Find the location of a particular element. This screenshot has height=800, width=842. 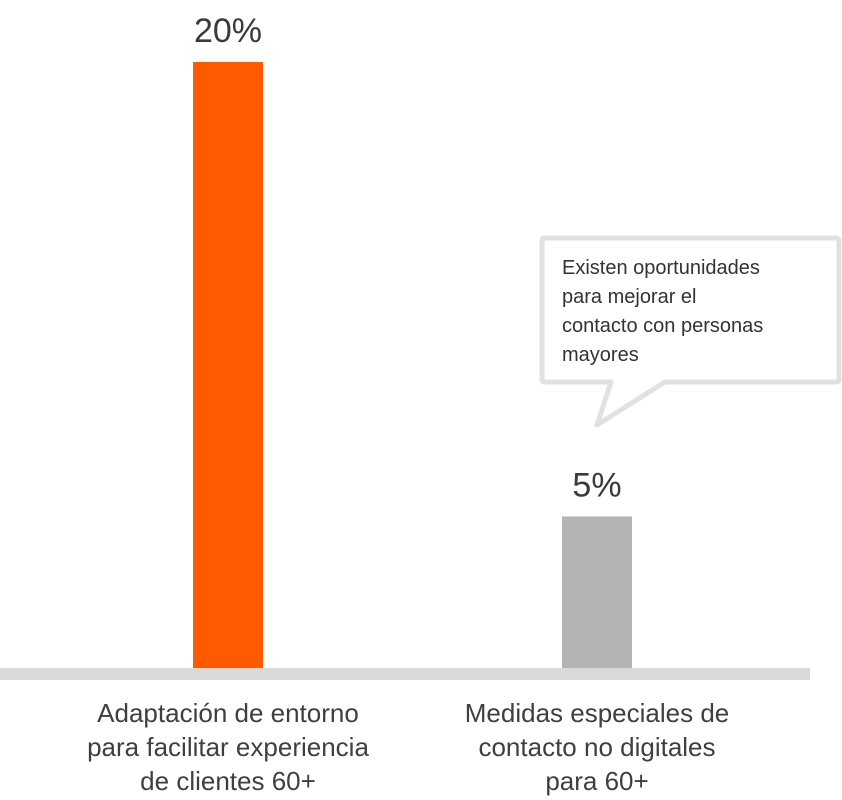

category-label-line: para 60+ is located at coordinates (597, 781).